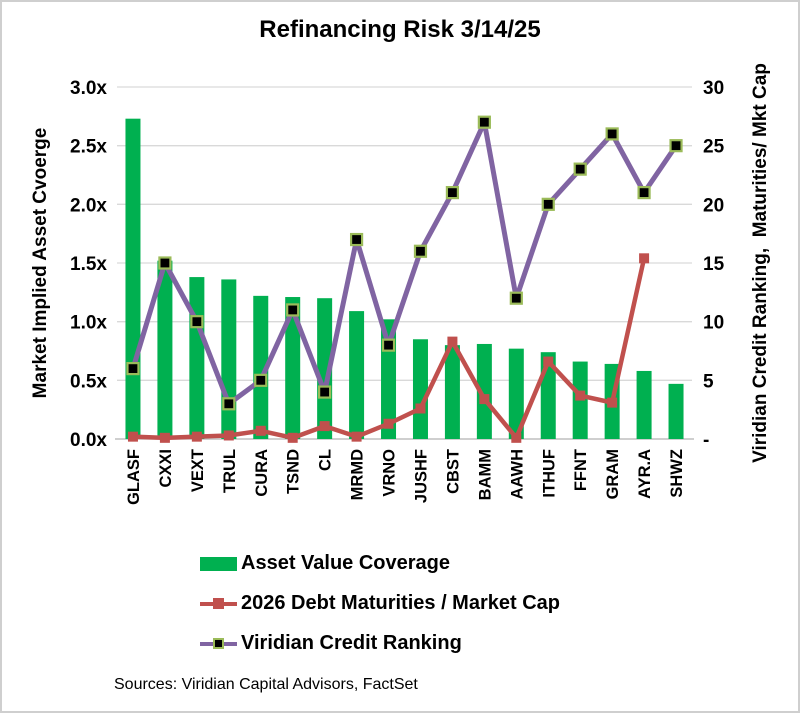  Describe the element at coordinates (165, 263) in the screenshot. I see `ranking-marker-CXXI` at that location.